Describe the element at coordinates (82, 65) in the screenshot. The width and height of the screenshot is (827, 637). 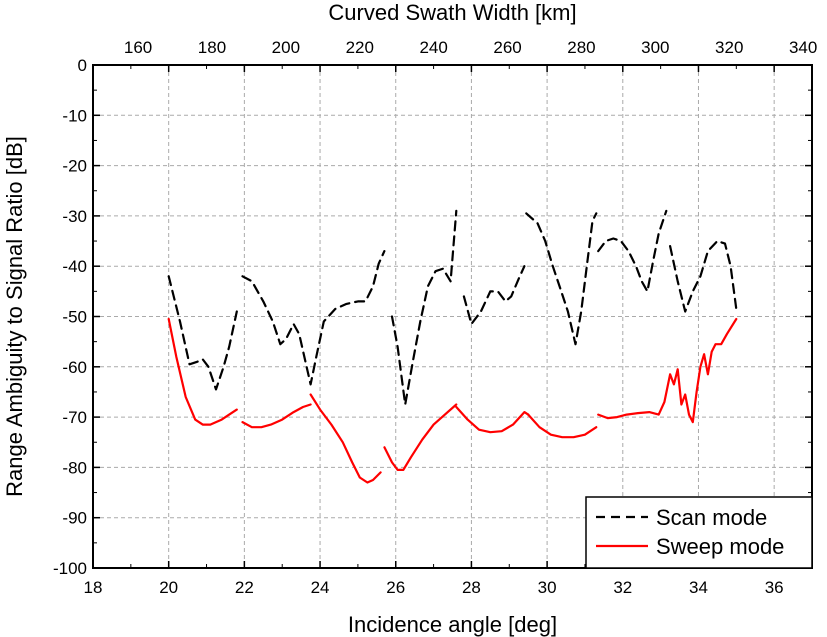
I see `y-tick-label: 0` at that location.